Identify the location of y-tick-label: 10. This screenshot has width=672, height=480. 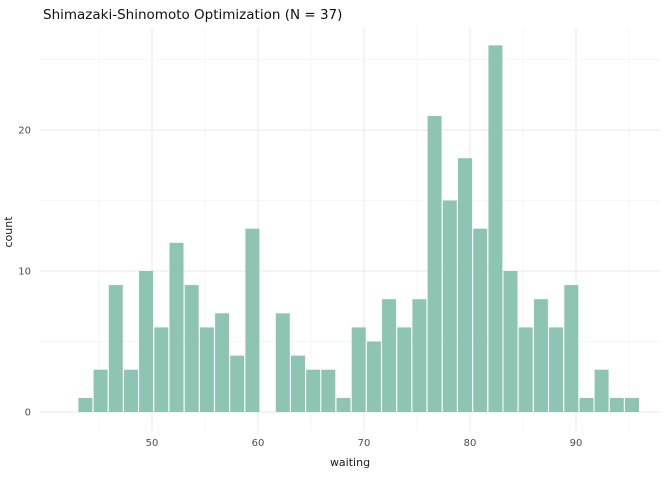
(24, 272).